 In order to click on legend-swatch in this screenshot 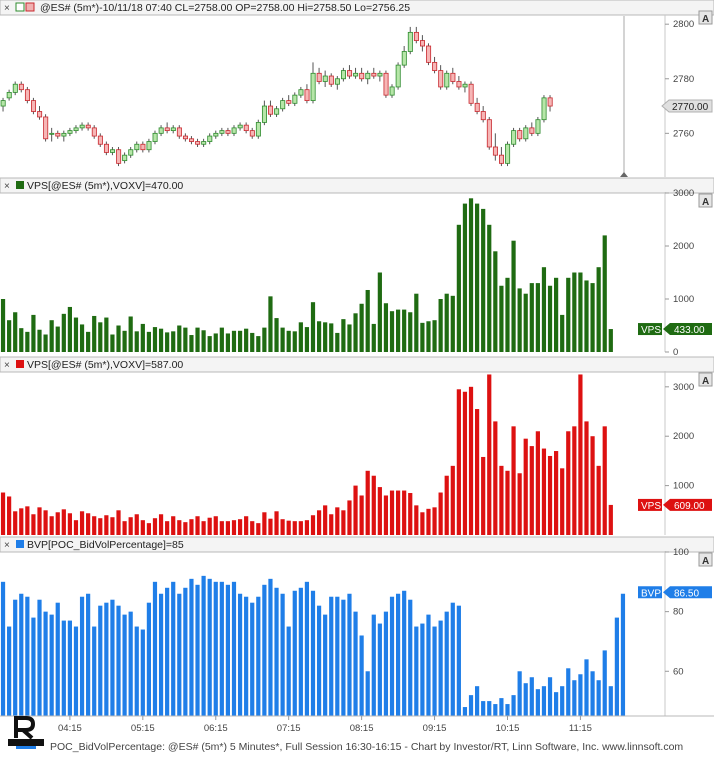, I will do `click(20, 364)`.